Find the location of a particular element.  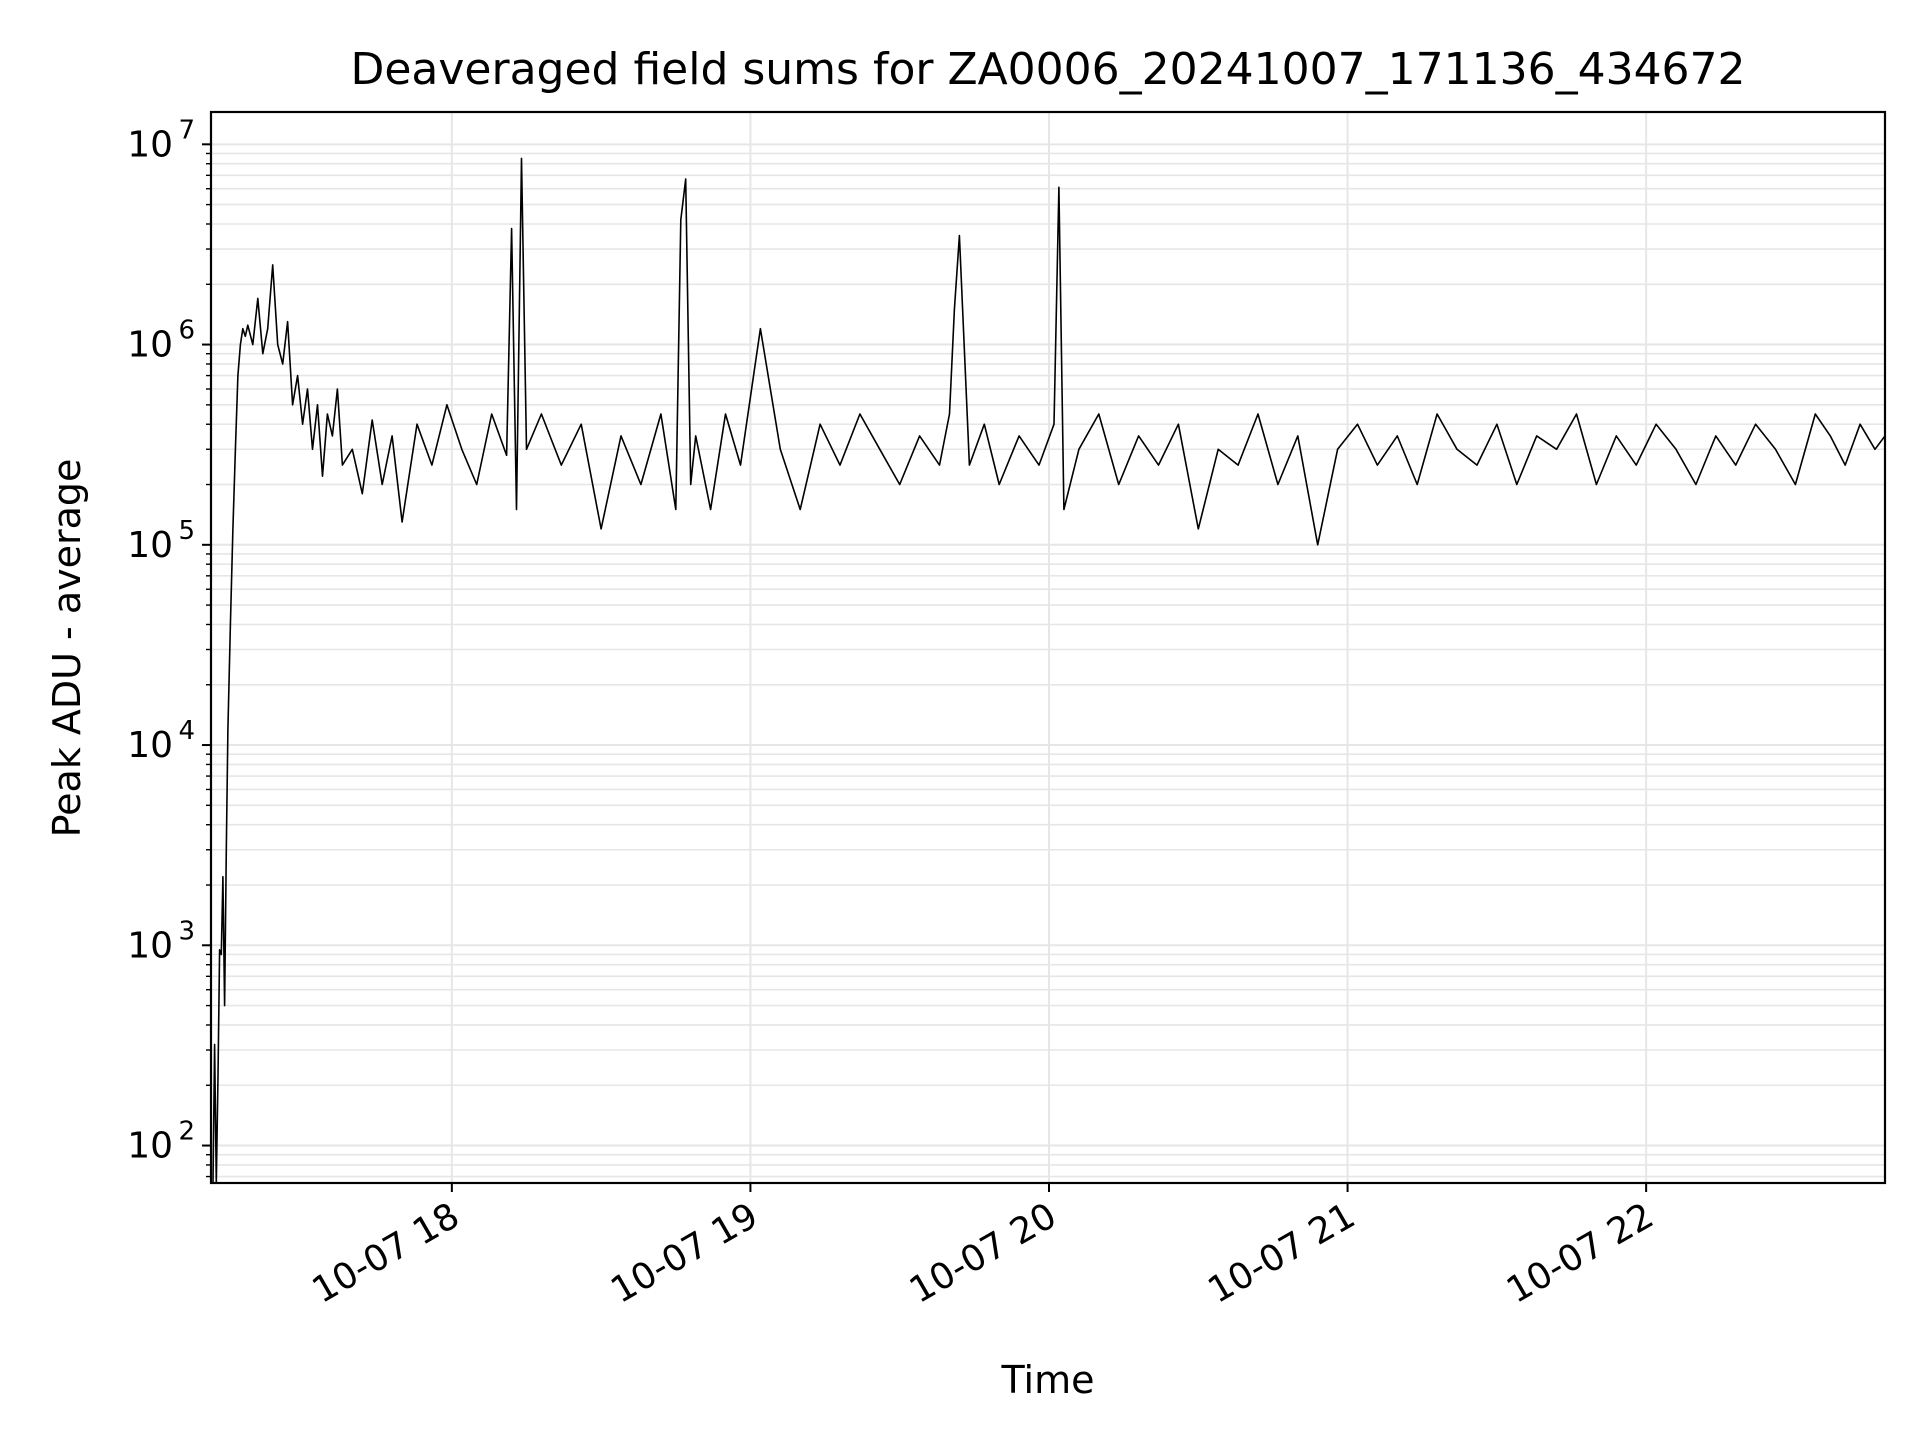

y-tick-label-exponent: 3 is located at coordinates (186, 931).